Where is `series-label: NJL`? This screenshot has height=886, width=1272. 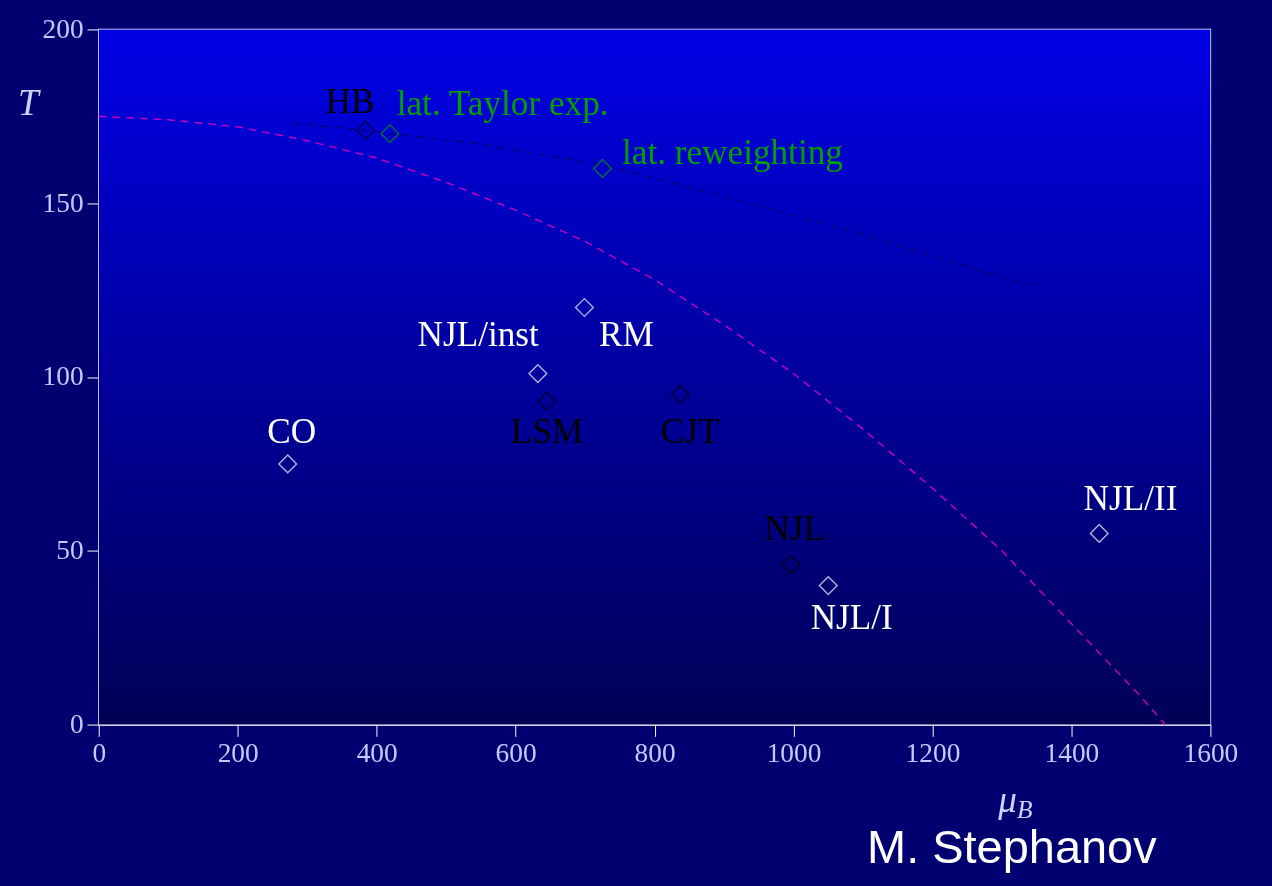
series-label: NJL is located at coordinates (794, 529).